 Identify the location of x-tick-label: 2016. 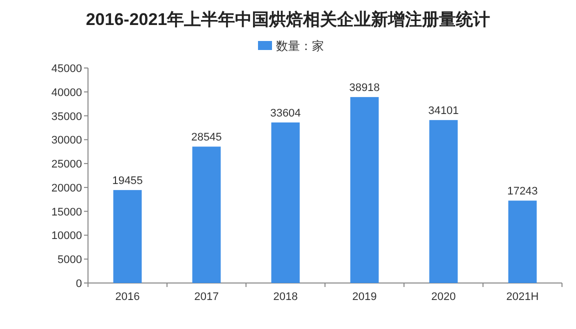
(127, 297).